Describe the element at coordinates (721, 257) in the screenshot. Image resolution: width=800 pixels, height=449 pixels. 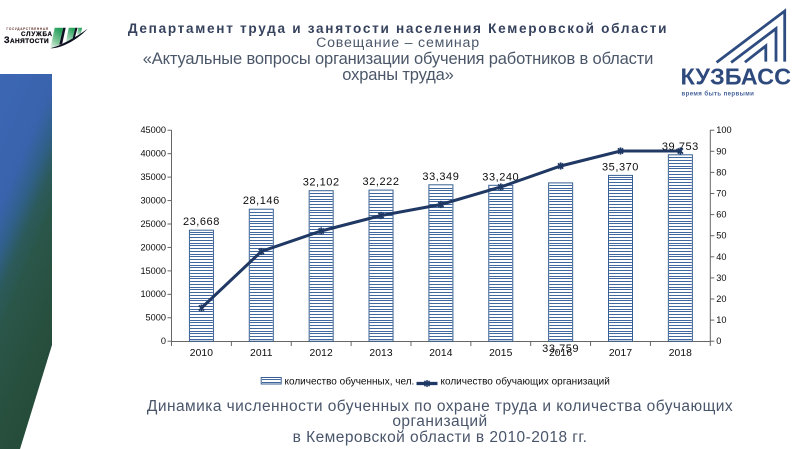
I see `svg-text: 40` at that location.